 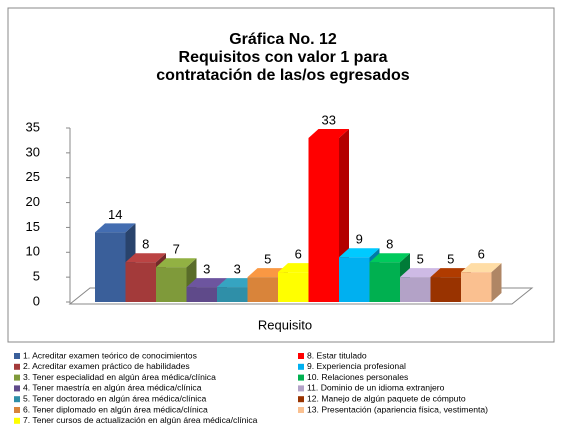 I want to click on data-label: 33, so click(x=329, y=119).